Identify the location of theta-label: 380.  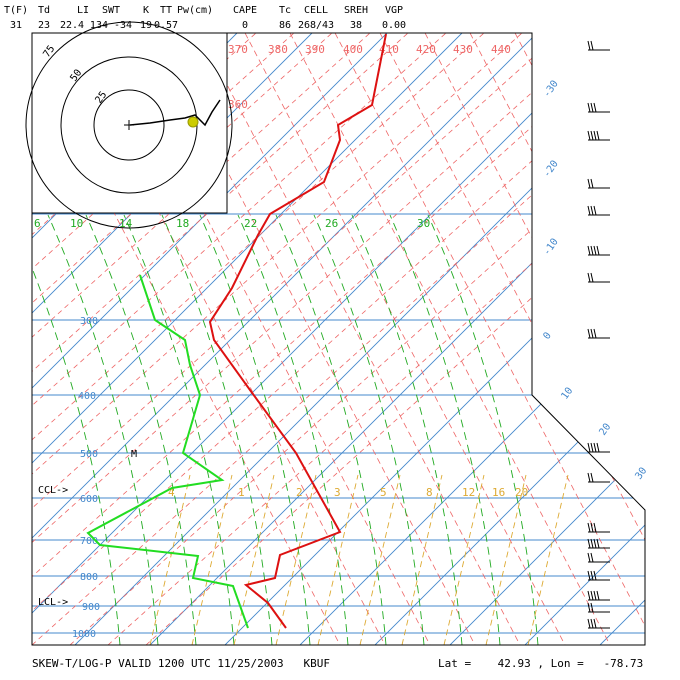
(278, 49).